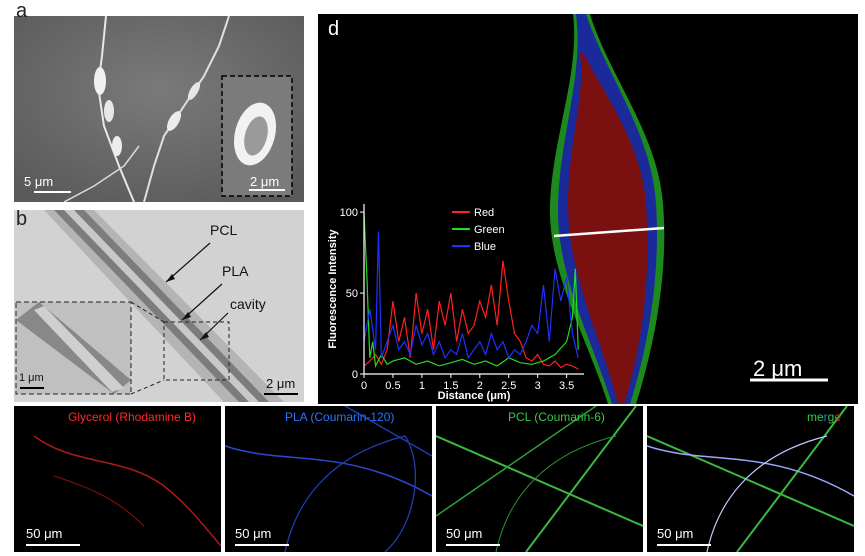 This screenshot has width=865, height=556. Describe the element at coordinates (778, 368) in the screenshot. I see `panel-d-scalebar-label: 2 μm` at that location.